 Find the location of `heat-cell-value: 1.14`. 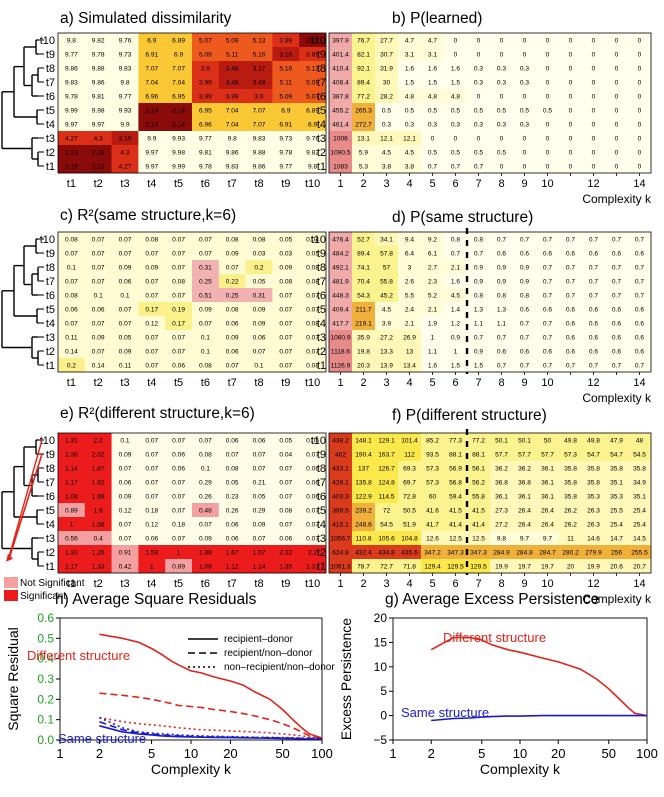

heat-cell-value: 1.14 is located at coordinates (71, 468).